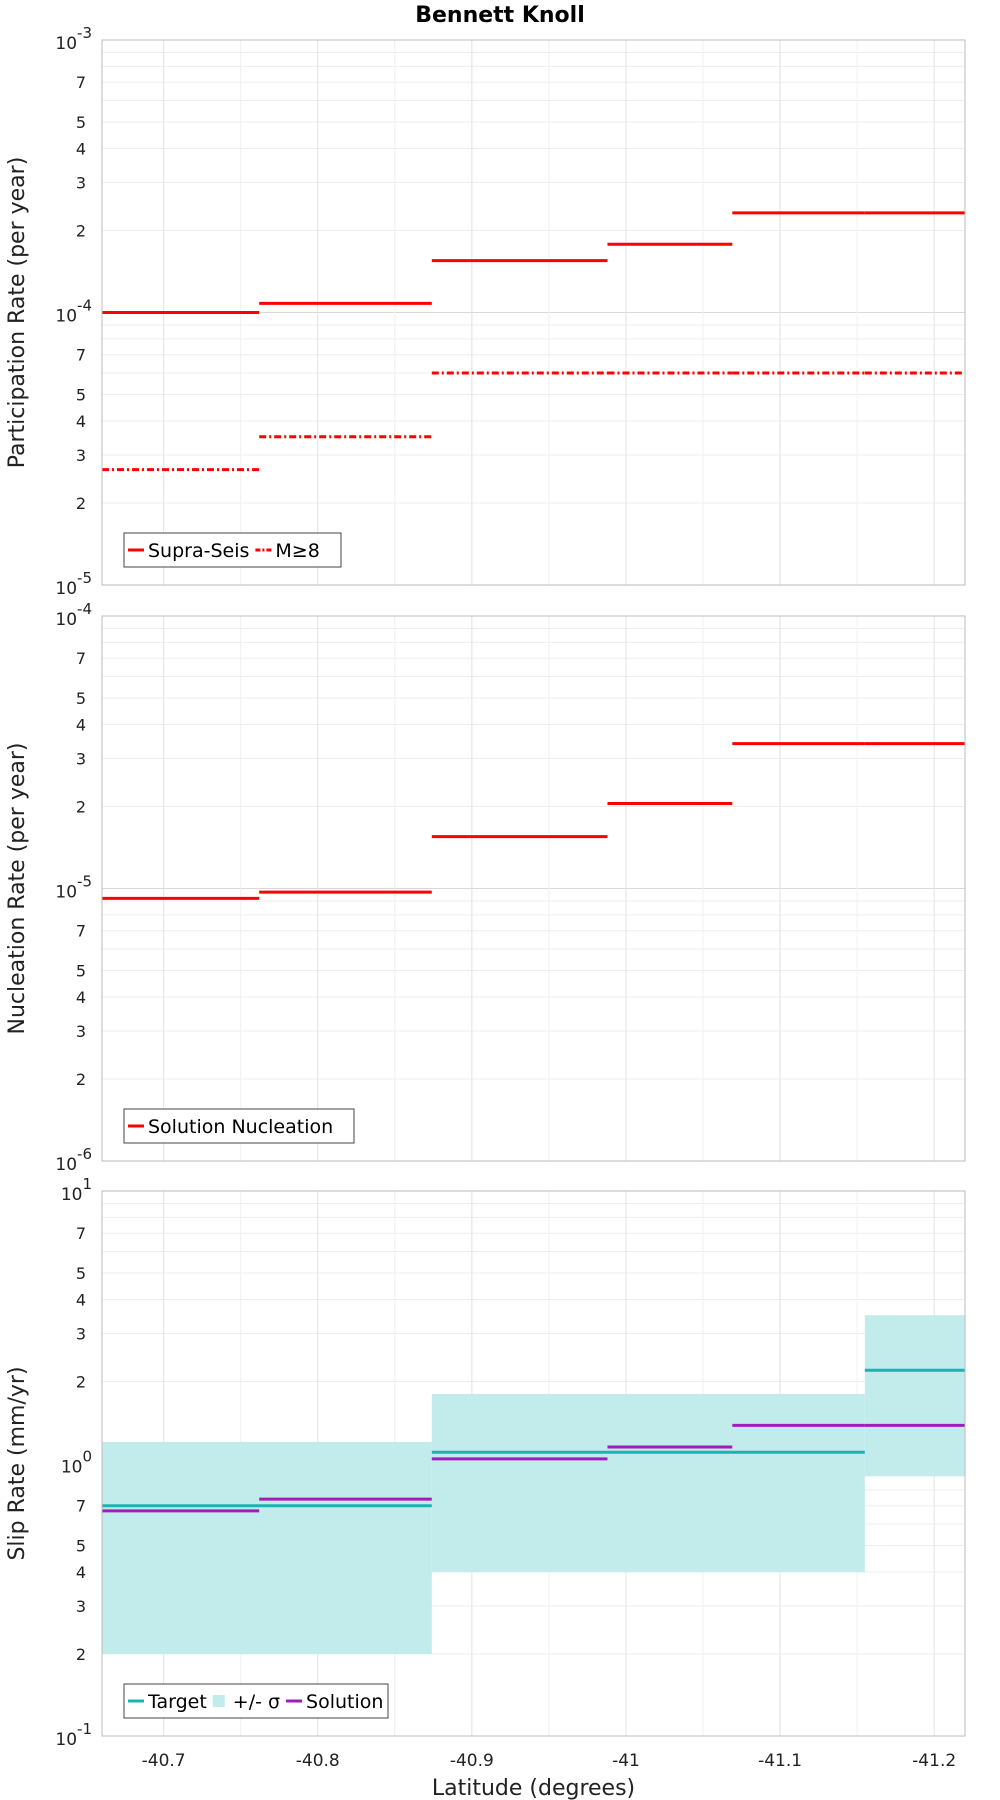  Describe the element at coordinates (472, 1761) in the screenshot. I see `x-tick-label: -40.9` at that location.